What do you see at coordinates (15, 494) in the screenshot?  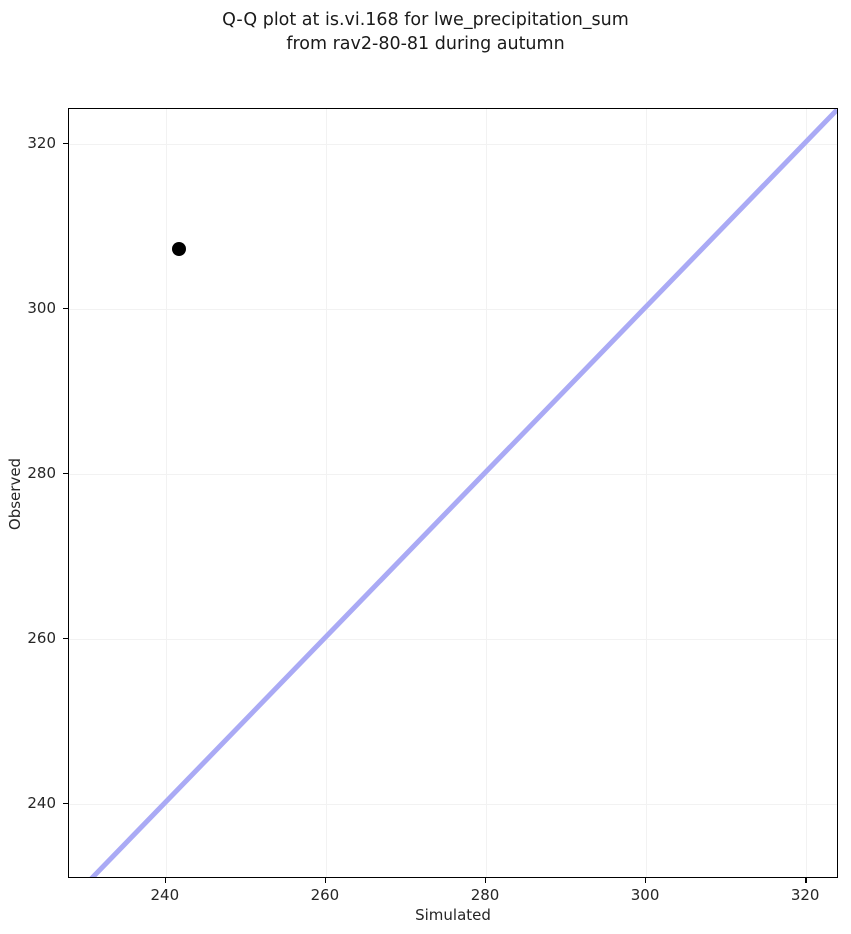 I see `y-axis-label: Observed` at bounding box center [15, 494].